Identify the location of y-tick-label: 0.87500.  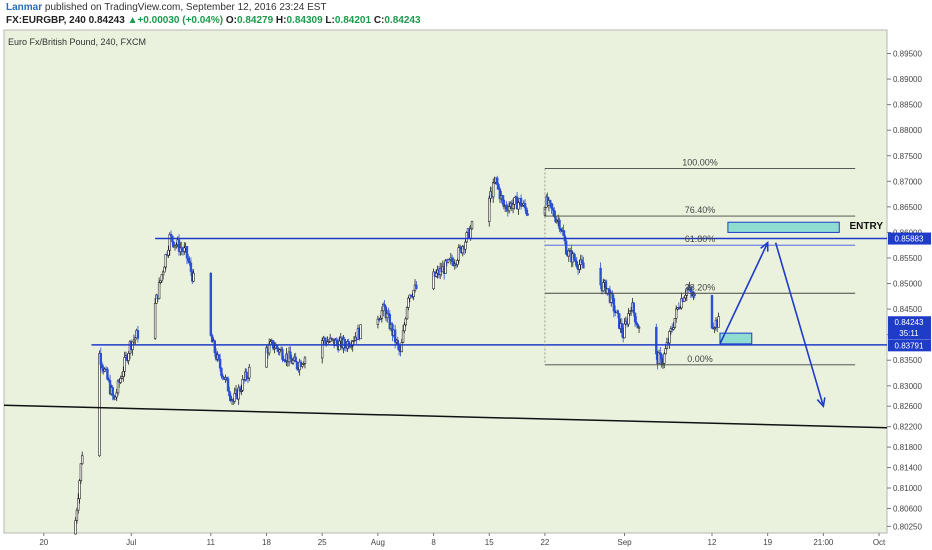
(907, 156).